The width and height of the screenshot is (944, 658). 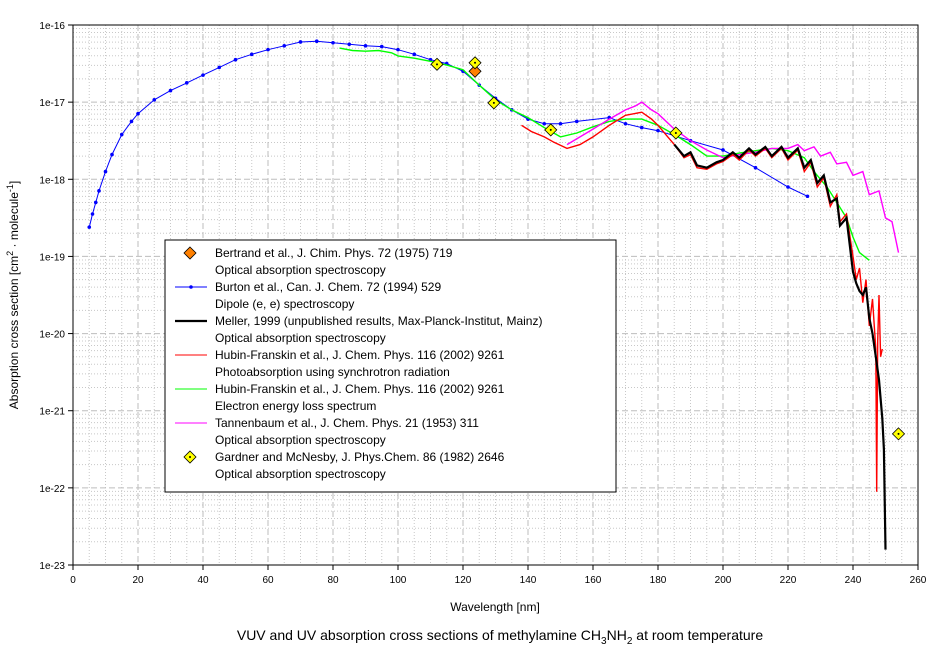 What do you see at coordinates (658, 580) in the screenshot?
I see `x-tick-label: 180` at bounding box center [658, 580].